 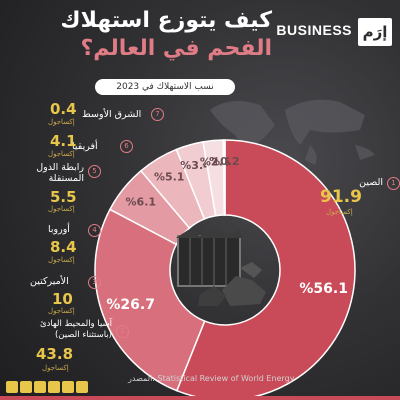 What do you see at coordinates (195, 165) in the screenshot?
I see `pie-label-cis: %3.4` at bounding box center [195, 165].